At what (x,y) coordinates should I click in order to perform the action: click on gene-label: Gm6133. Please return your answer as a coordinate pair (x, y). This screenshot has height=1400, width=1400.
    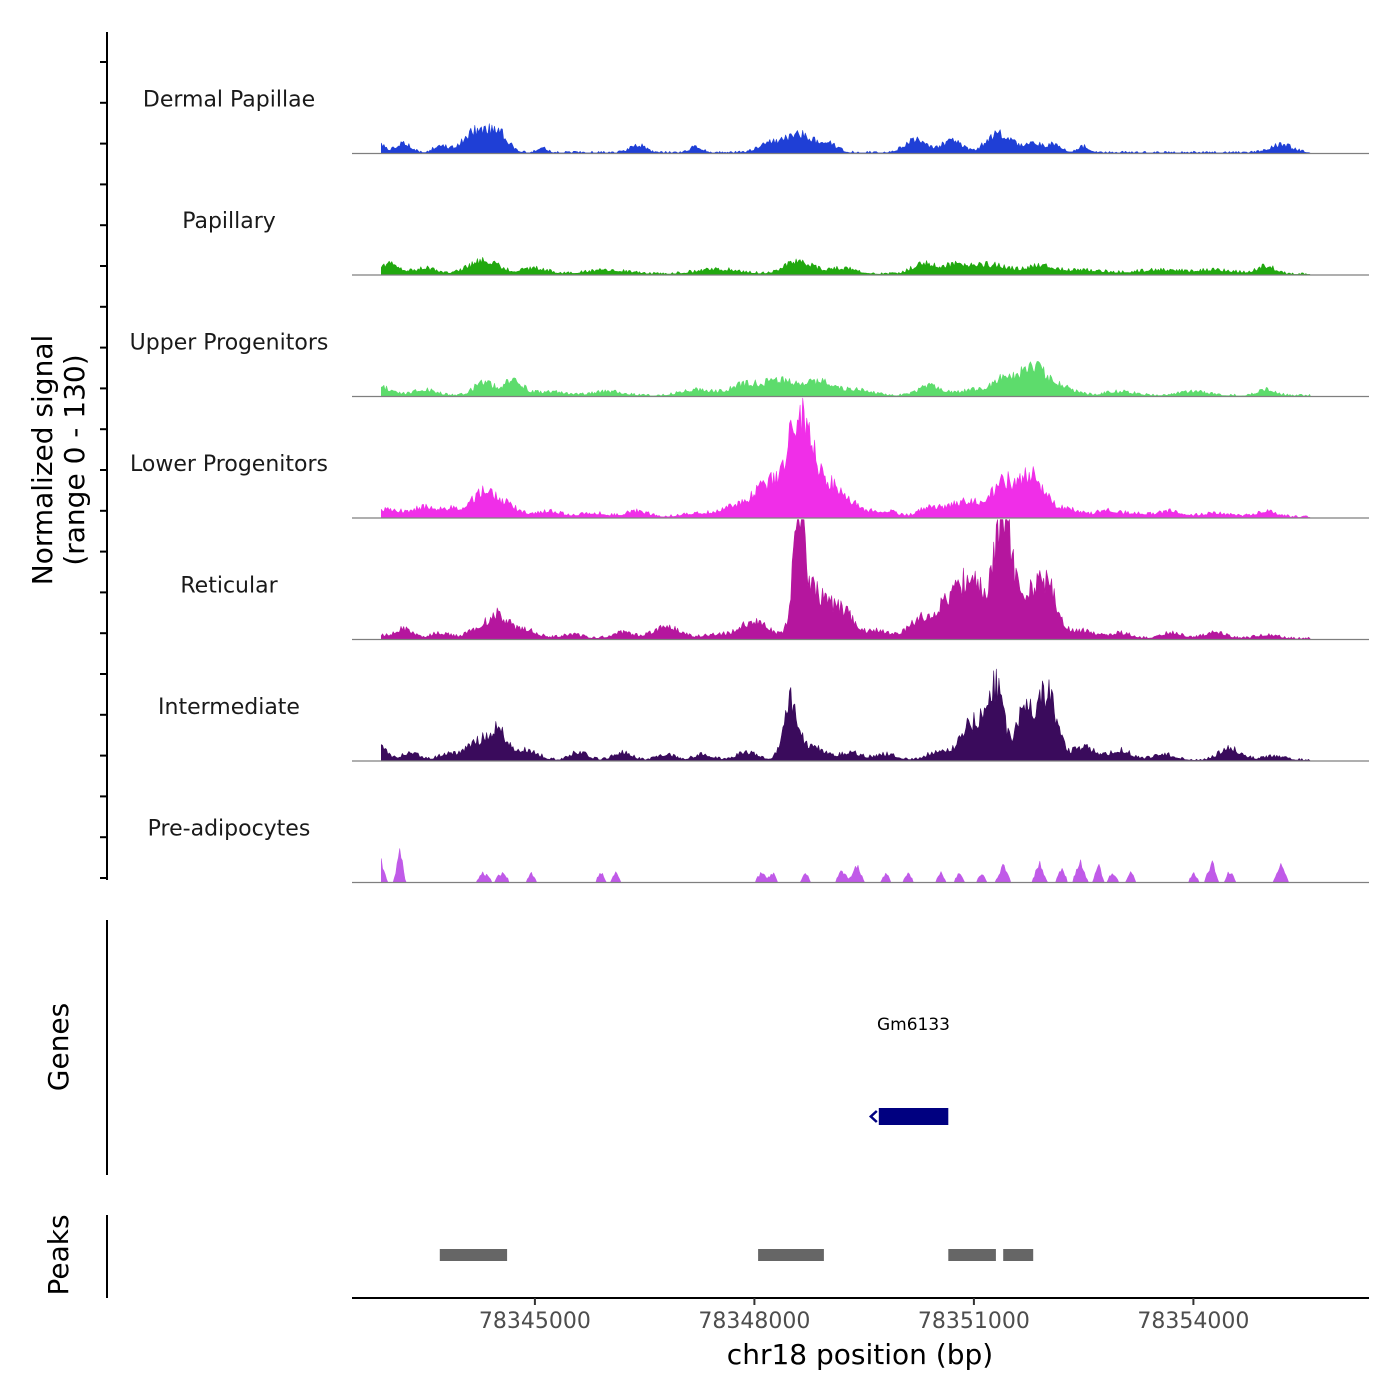
    Looking at the image, I should click on (913, 1025).